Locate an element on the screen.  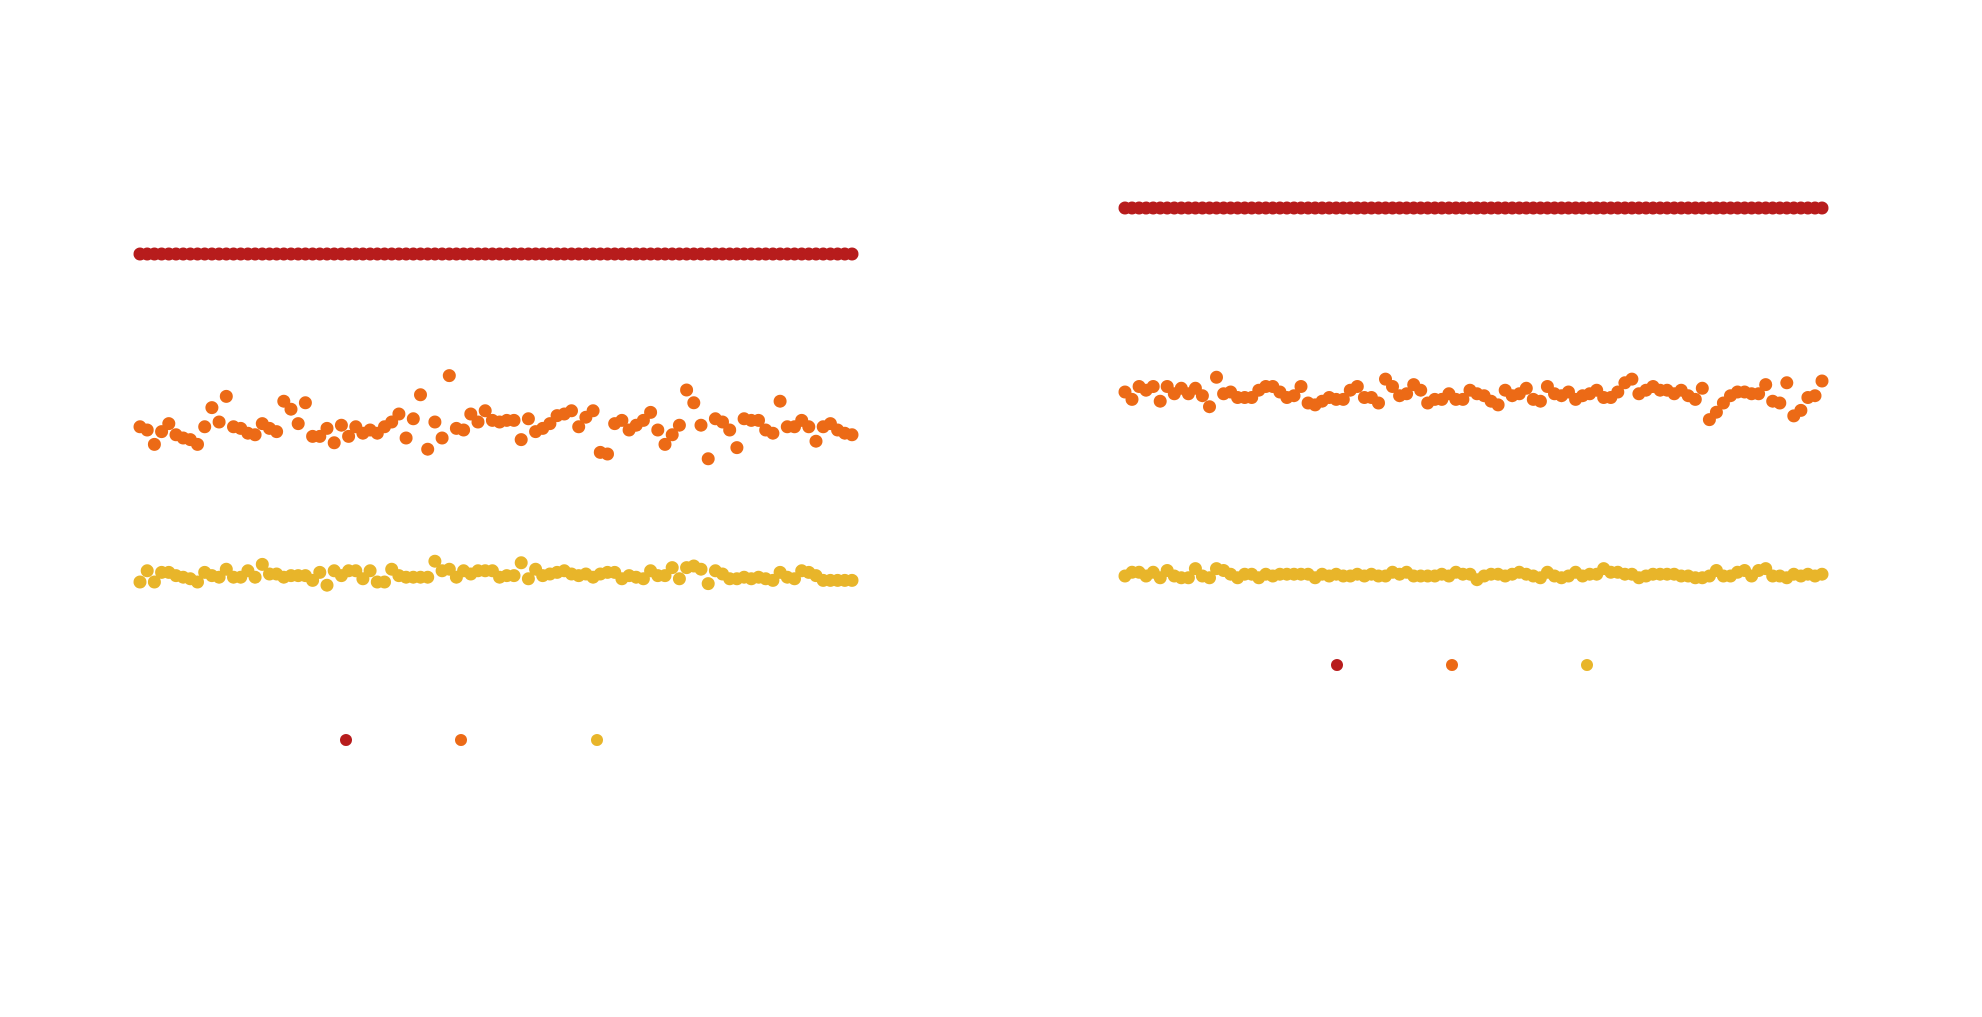
legend is located at coordinates (471, 740).